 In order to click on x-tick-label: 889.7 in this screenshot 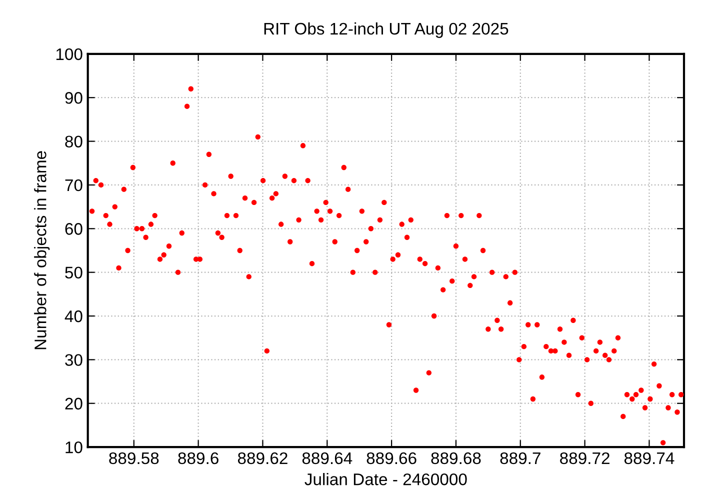, I will do `click(520, 458)`.